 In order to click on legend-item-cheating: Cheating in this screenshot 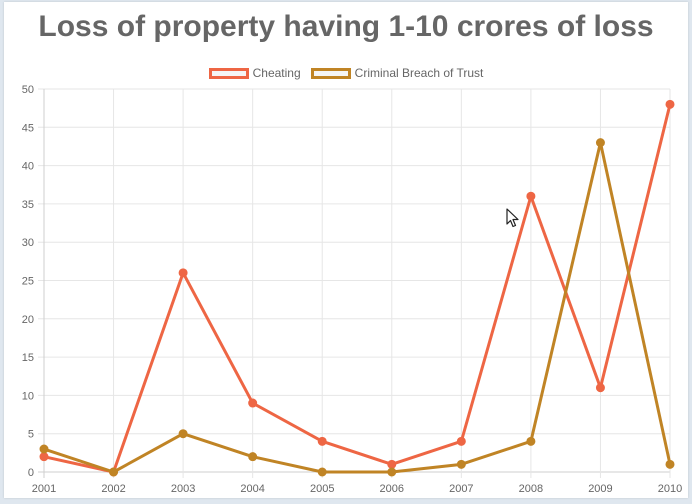, I will do `click(254, 73)`.